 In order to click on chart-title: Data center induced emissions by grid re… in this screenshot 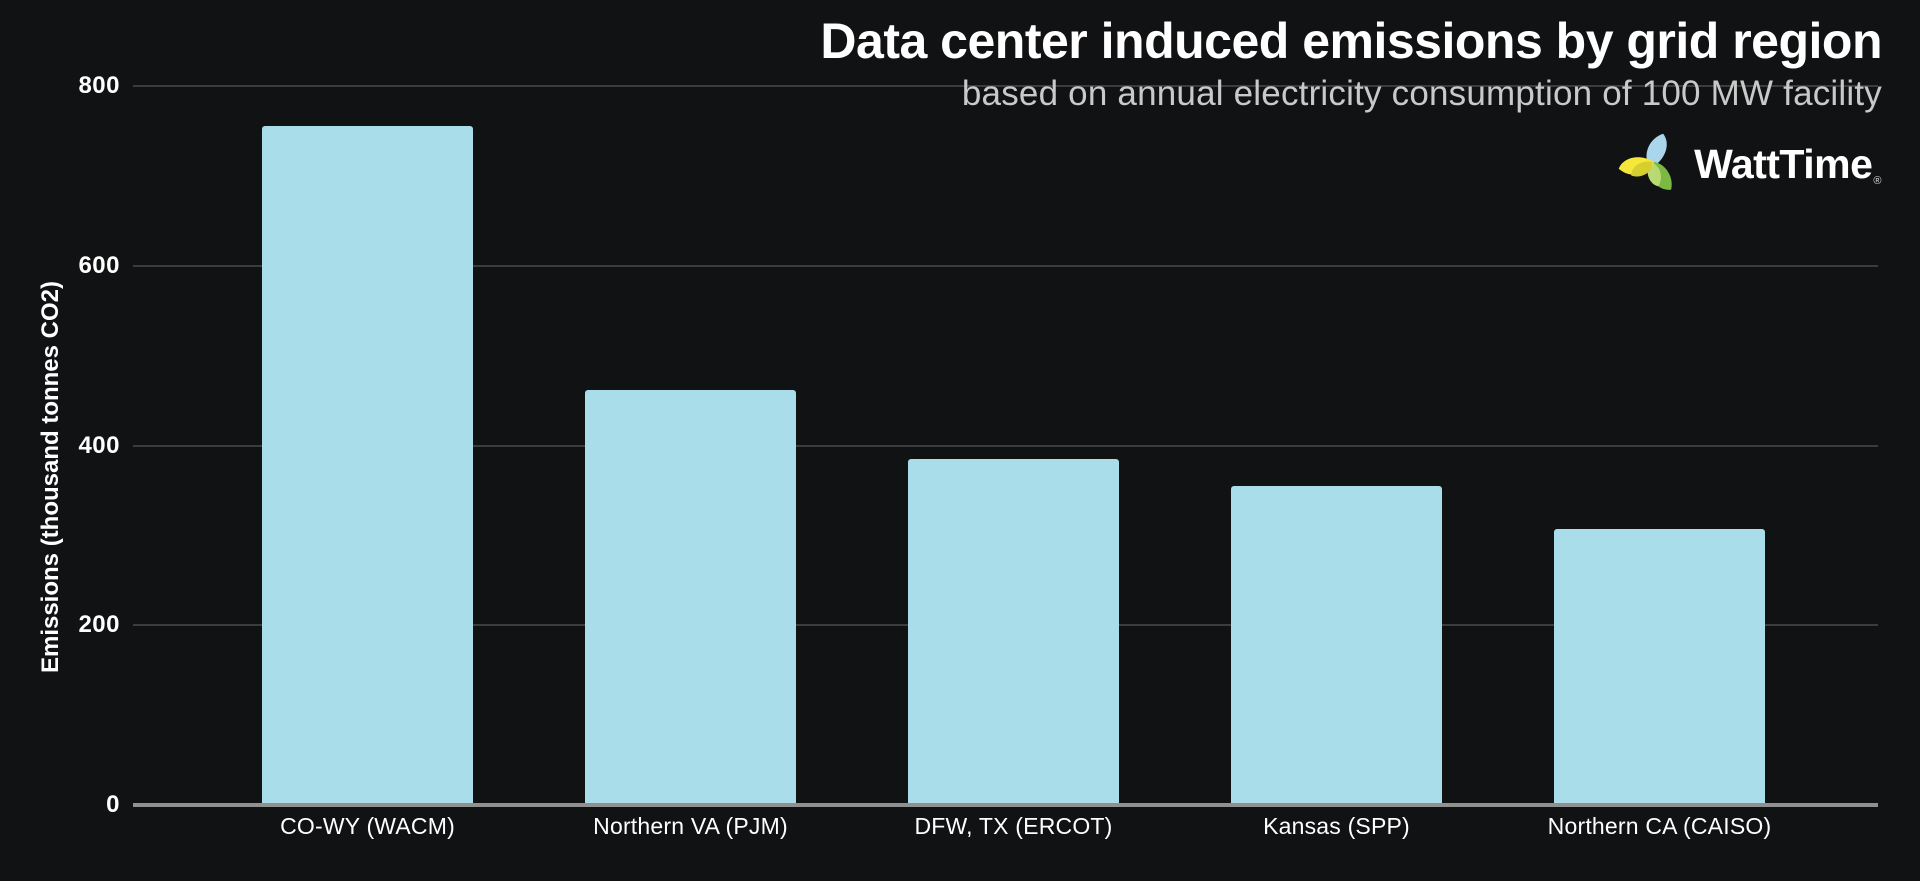, I will do `click(1351, 41)`.